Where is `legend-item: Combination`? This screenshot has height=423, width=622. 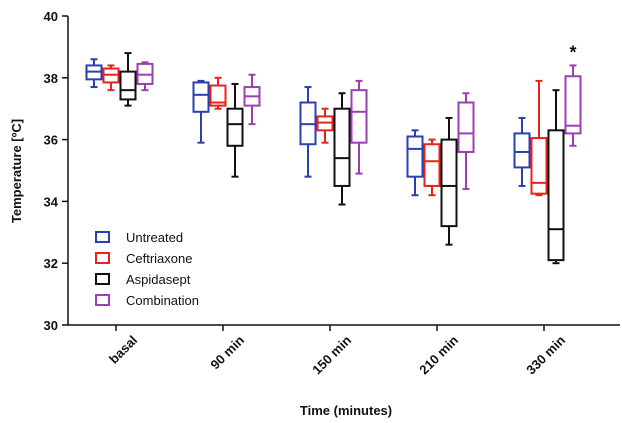 legend-item: Combination is located at coordinates (147, 300).